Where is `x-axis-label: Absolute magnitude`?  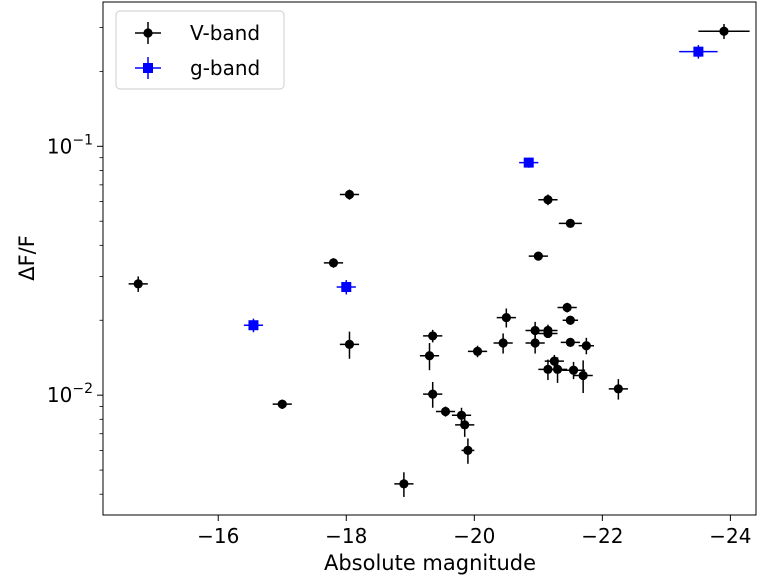 x-axis-label: Absolute magnitude is located at coordinates (430, 563).